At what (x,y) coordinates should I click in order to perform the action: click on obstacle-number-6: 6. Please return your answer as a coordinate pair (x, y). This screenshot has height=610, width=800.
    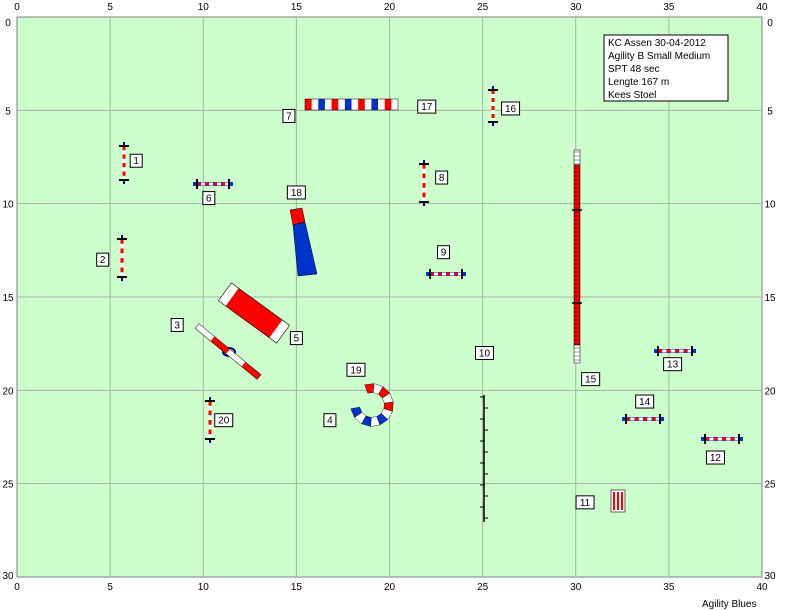
    Looking at the image, I should click on (209, 198).